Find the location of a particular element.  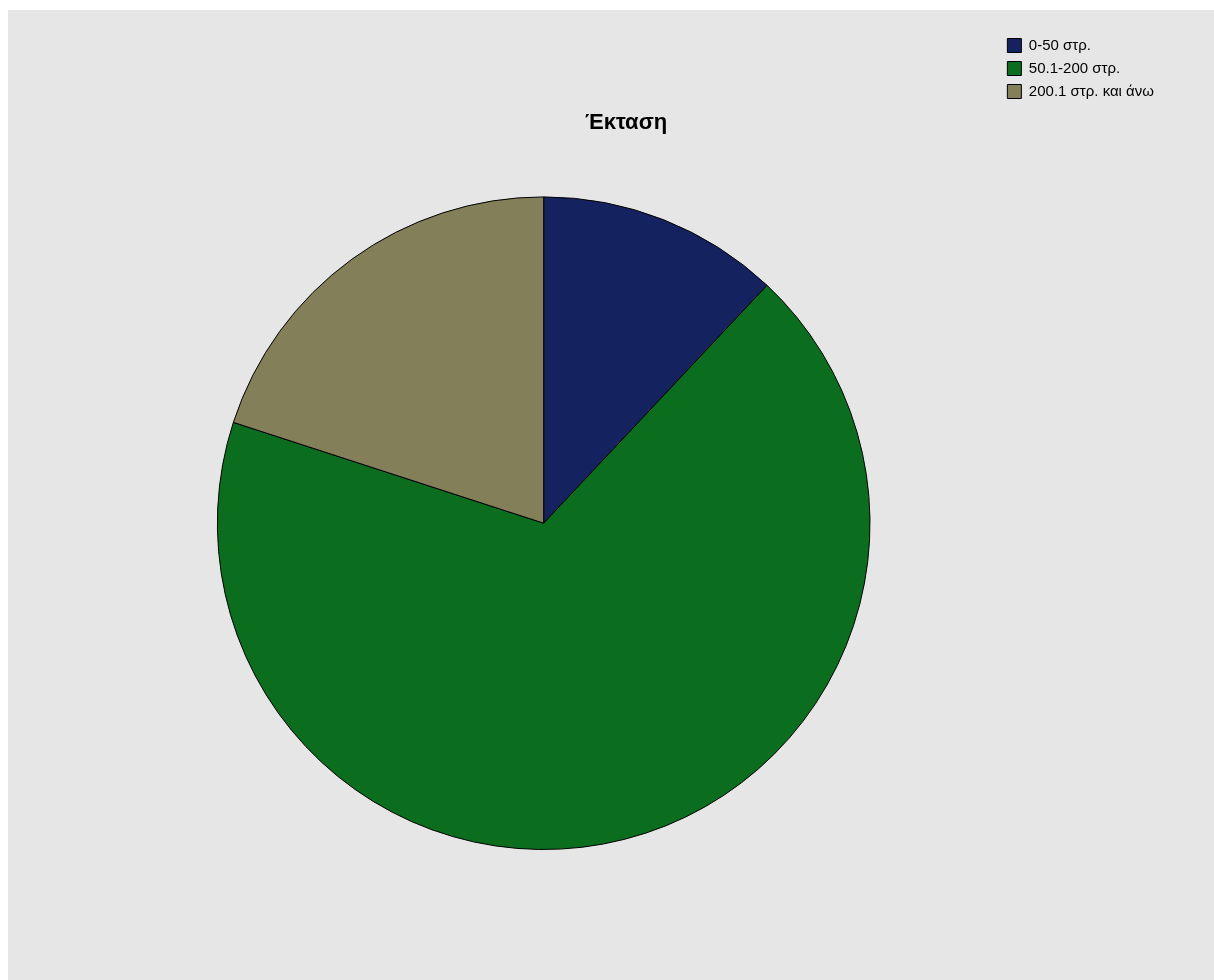

text: Έκταση is located at coordinates (626, 122).